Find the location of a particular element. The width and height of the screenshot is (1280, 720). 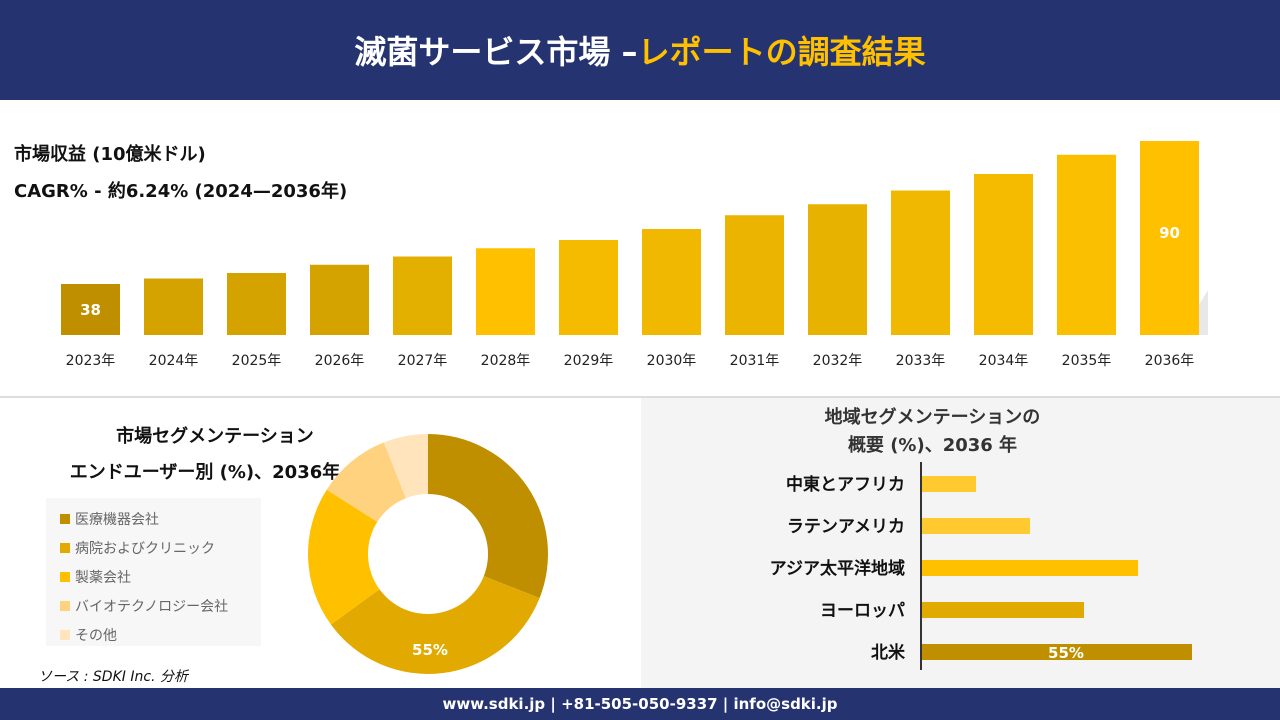

header-banner: 滅菌サービス市場 – レポートの調査結果 is located at coordinates (640, 50).